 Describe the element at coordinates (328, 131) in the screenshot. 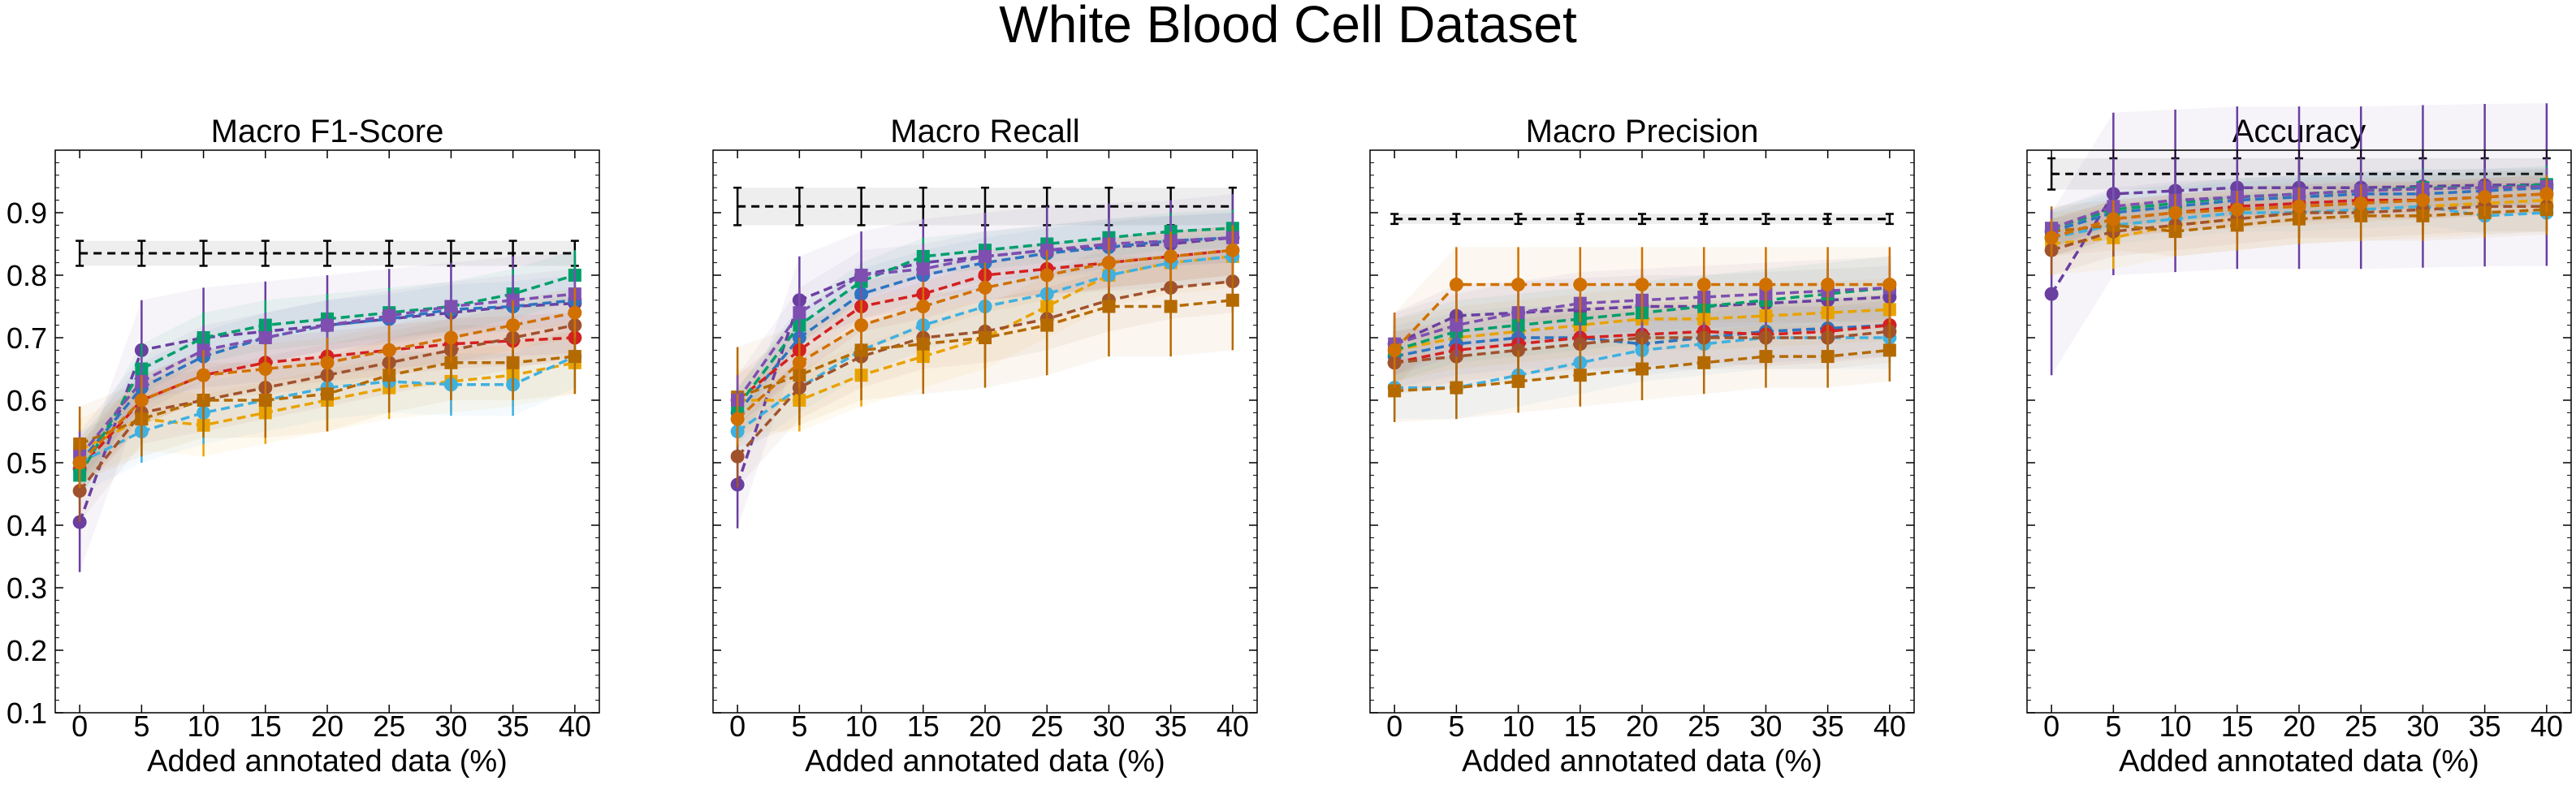

I see `panel-title: Macro F1-Score` at that location.